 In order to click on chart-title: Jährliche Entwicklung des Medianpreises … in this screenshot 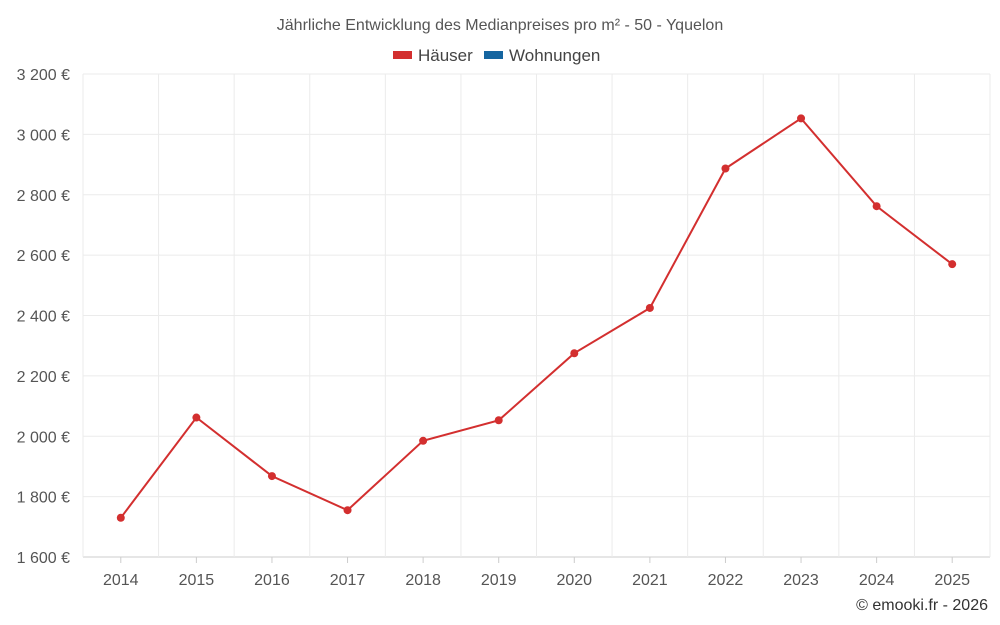, I will do `click(500, 25)`.